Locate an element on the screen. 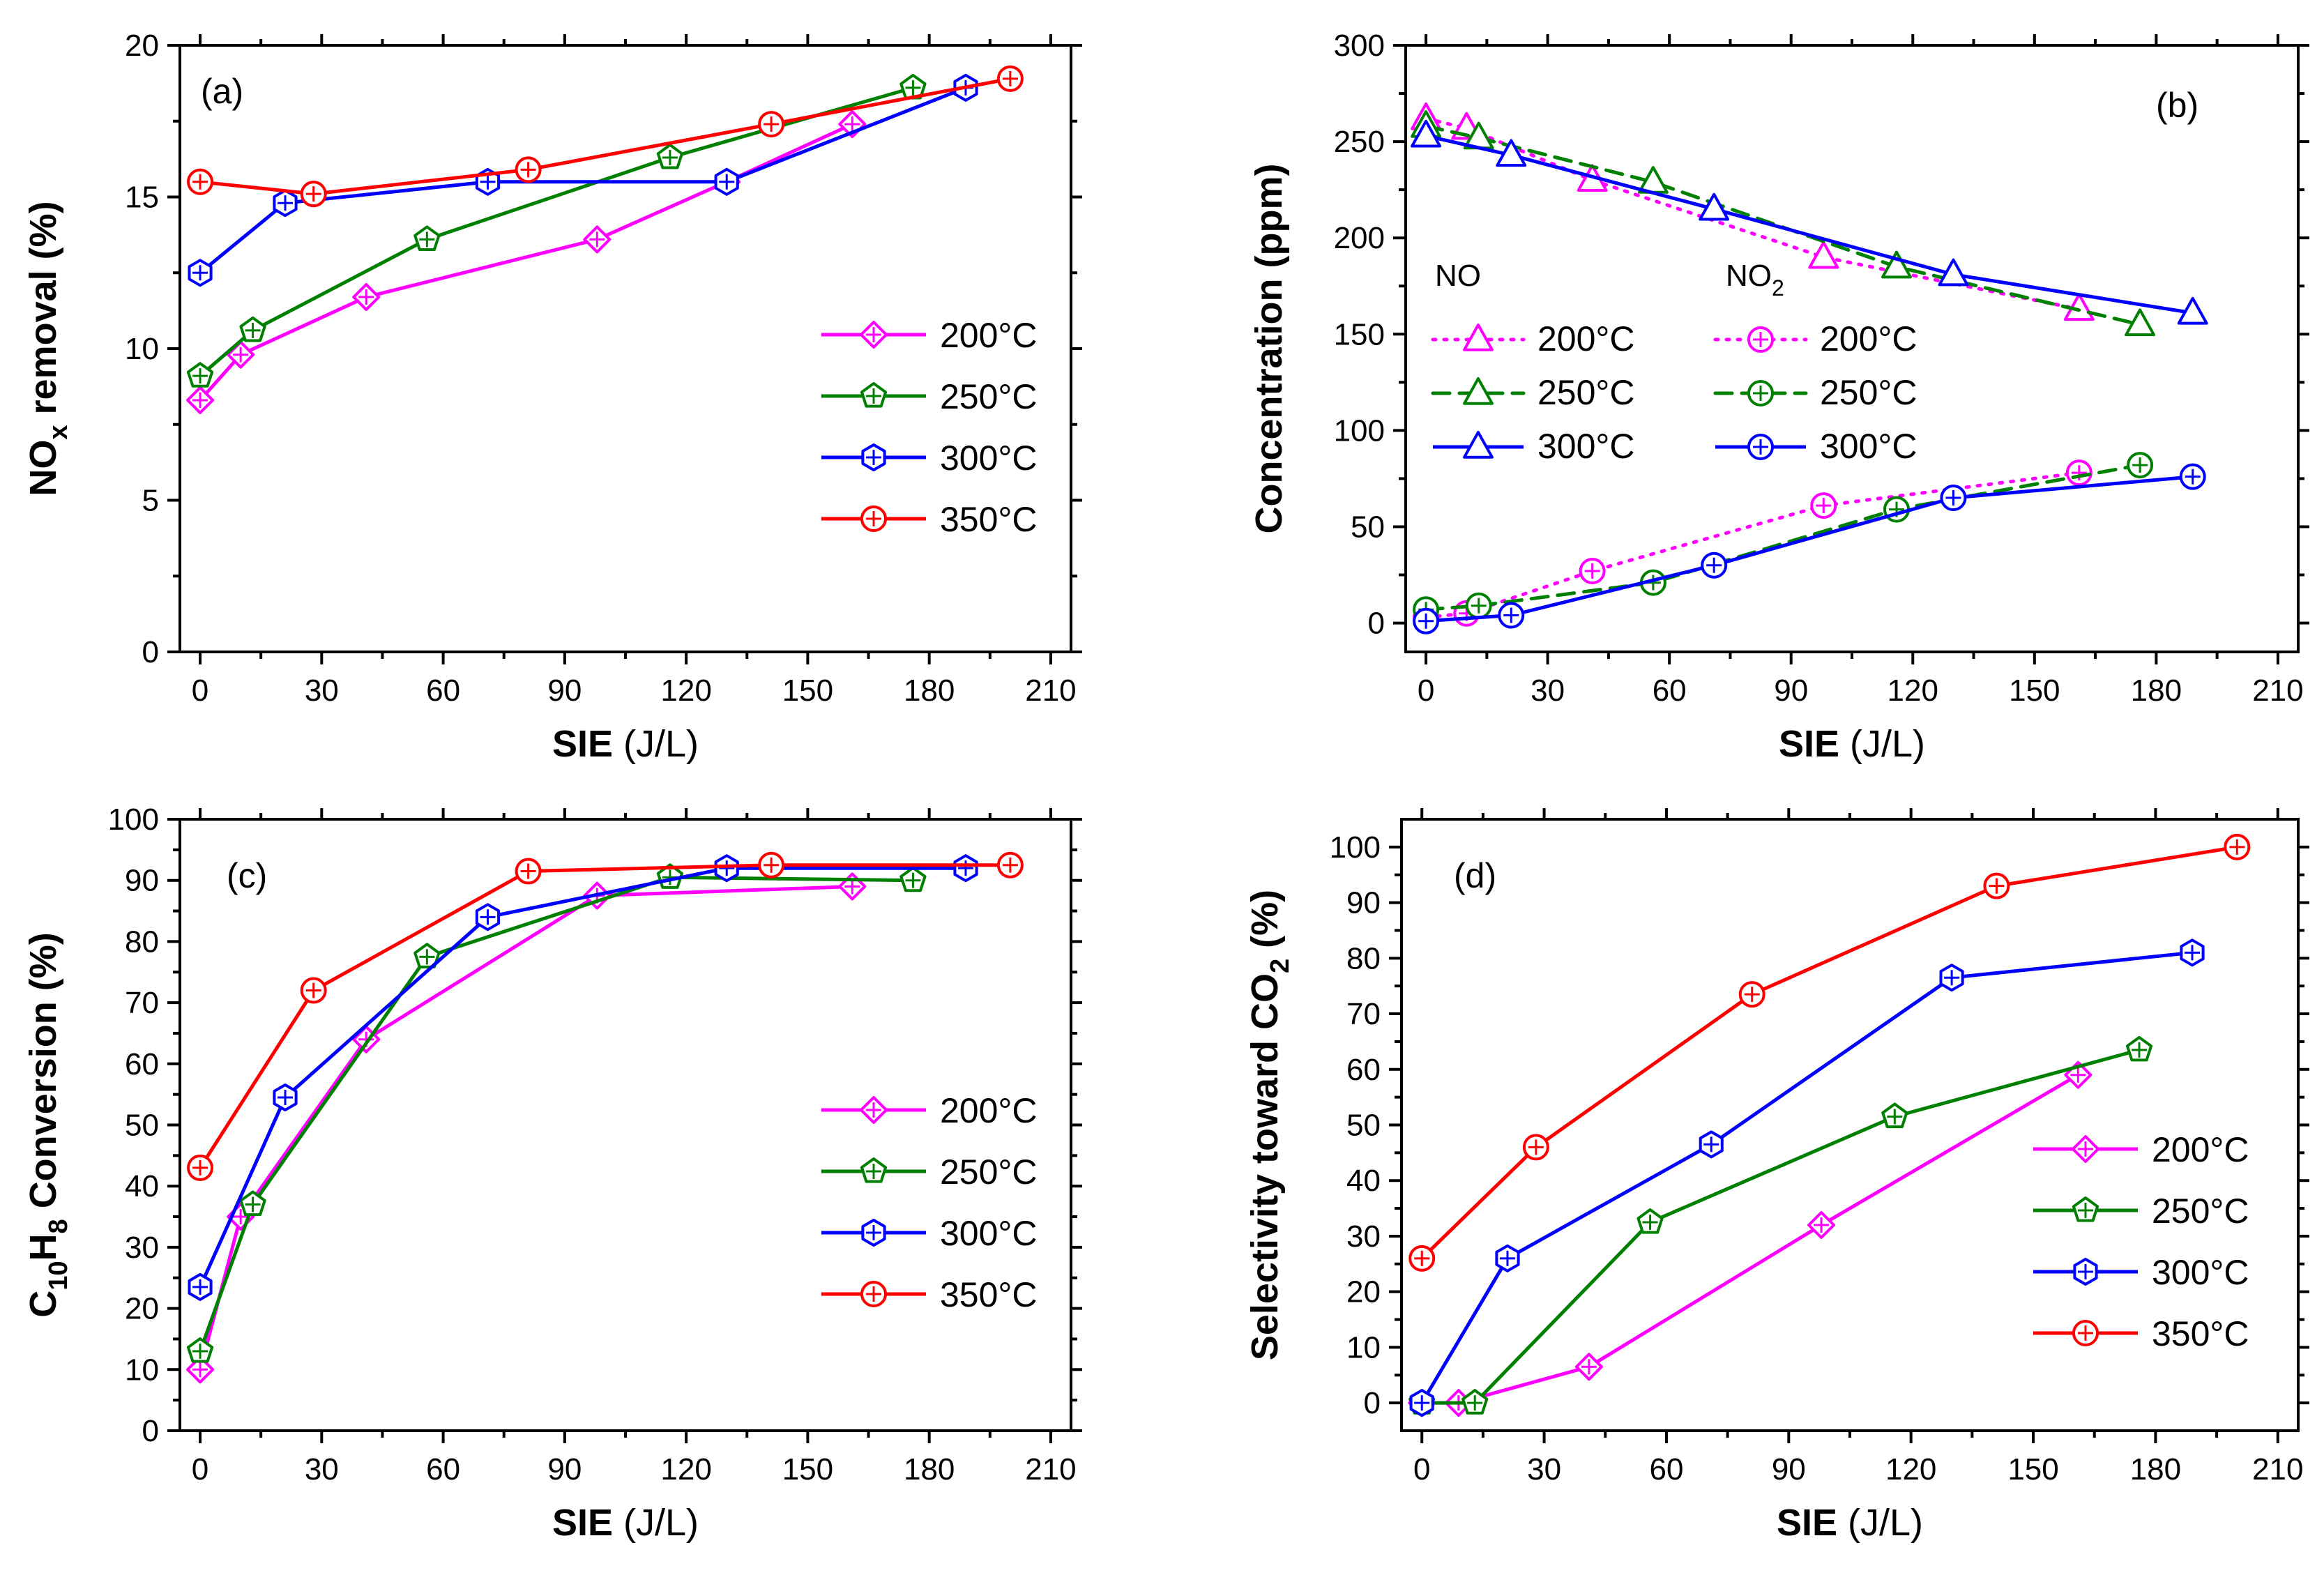 This screenshot has height=1582, width=2324. y-axis-subscript: x is located at coordinates (58, 432).